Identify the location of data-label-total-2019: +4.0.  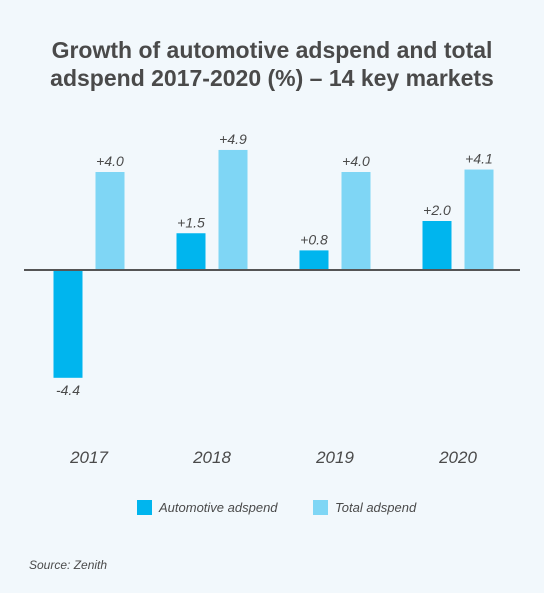
(356, 161).